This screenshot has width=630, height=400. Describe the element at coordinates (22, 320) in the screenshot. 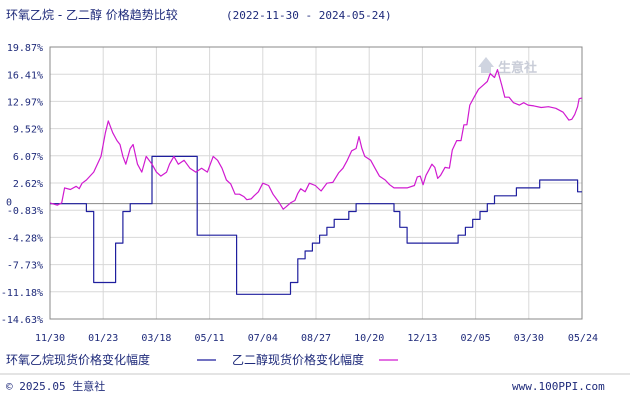

I see `y-tick-label: -14.63%` at that location.